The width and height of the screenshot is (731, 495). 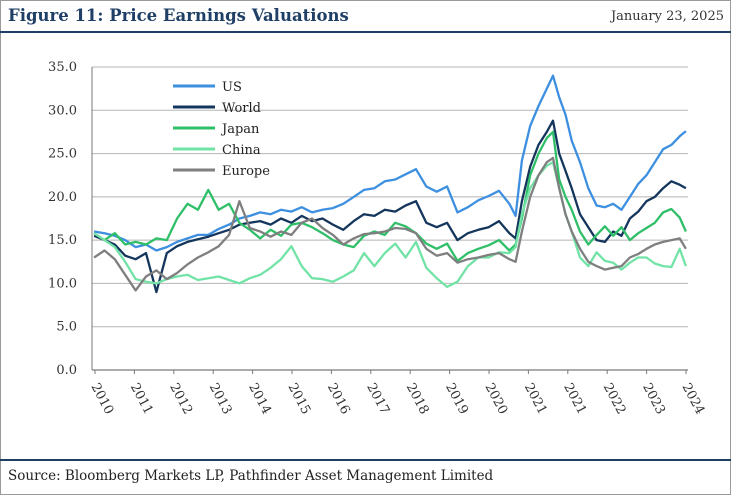 I want to click on report-date: January 23, 2025, so click(x=667, y=16).